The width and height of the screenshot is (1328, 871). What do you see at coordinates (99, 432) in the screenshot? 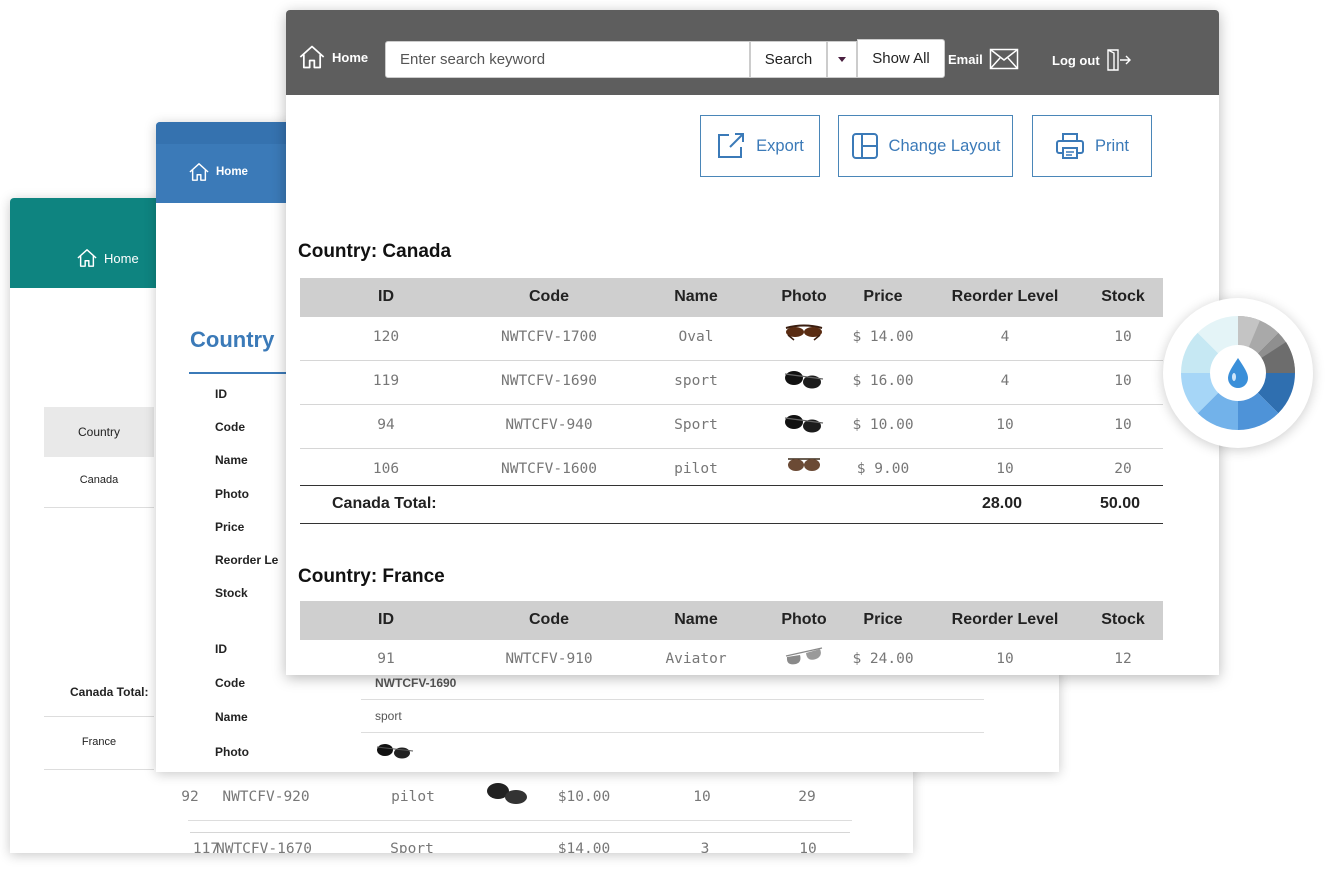
I see `back-column-header: Country` at bounding box center [99, 432].